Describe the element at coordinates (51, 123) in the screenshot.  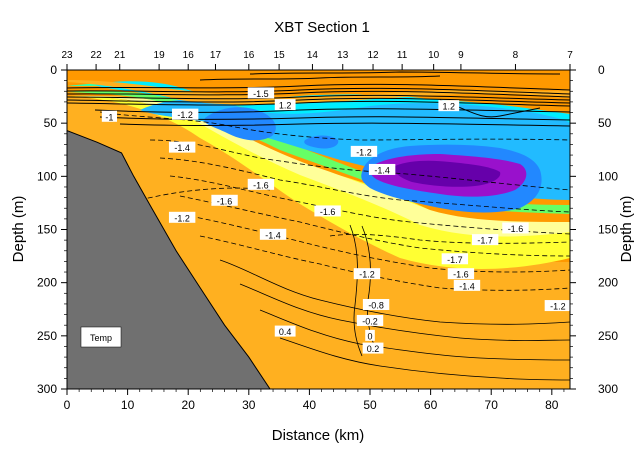
I see `y-tick-label-left: 50` at that location.